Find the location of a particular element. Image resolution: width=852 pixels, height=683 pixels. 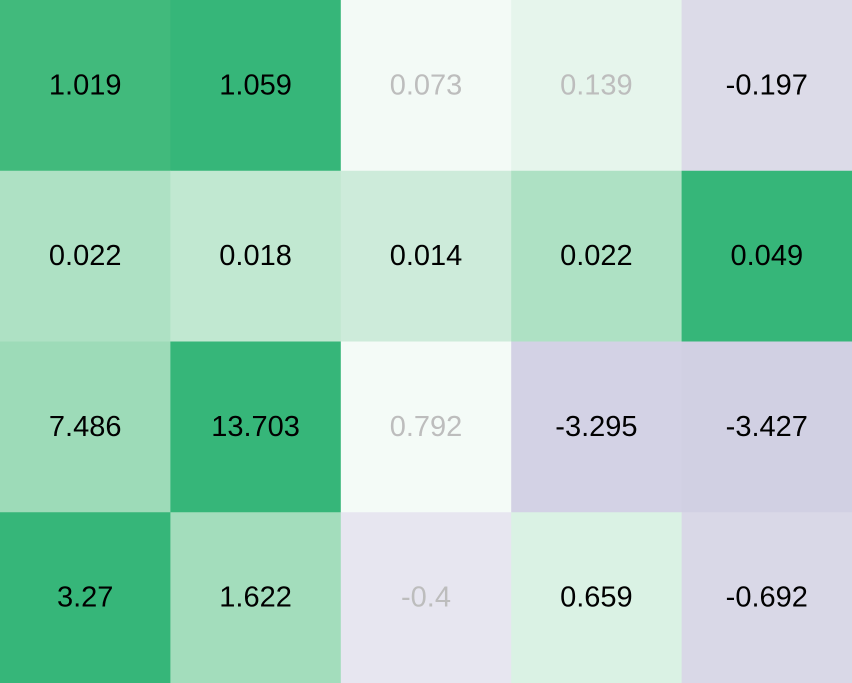

heatmap-cell-r0-c4 is located at coordinates (766, 86).